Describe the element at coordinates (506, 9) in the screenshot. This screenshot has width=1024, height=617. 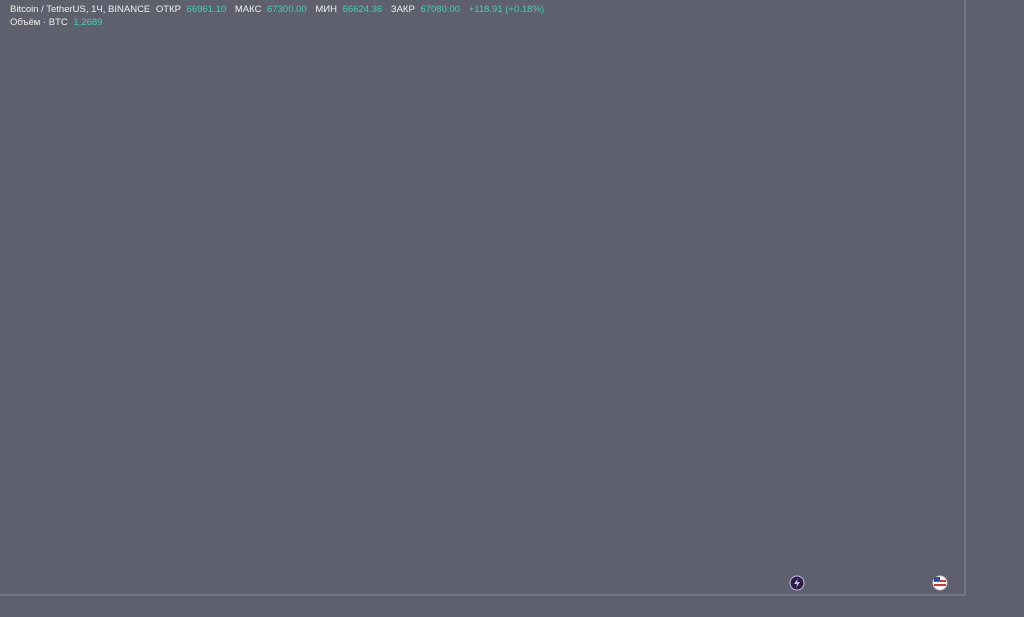
I see `legend-change: +118.91 (+0.18%)` at that location.